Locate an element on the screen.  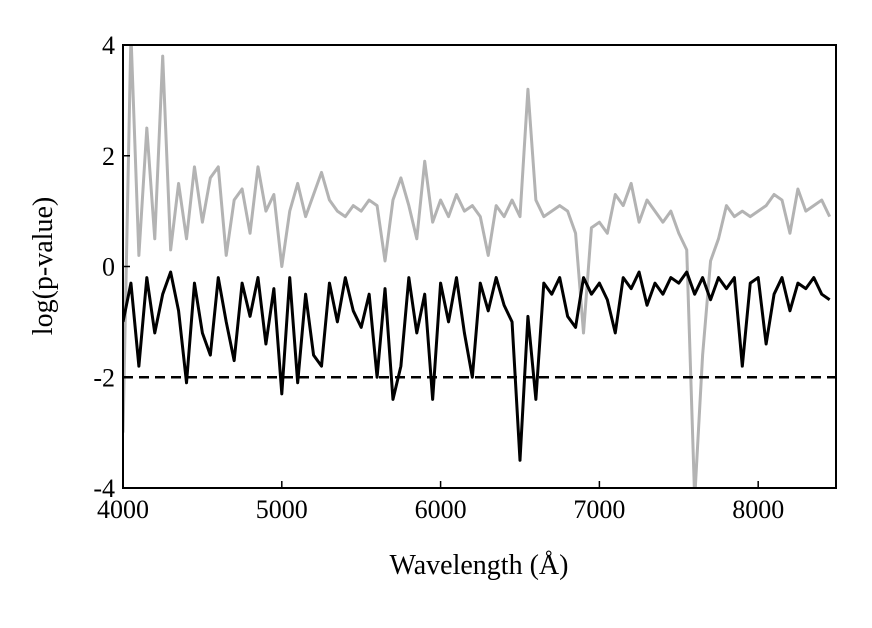
x-axis-label: Wavelength (Å) is located at coordinates (479, 565).